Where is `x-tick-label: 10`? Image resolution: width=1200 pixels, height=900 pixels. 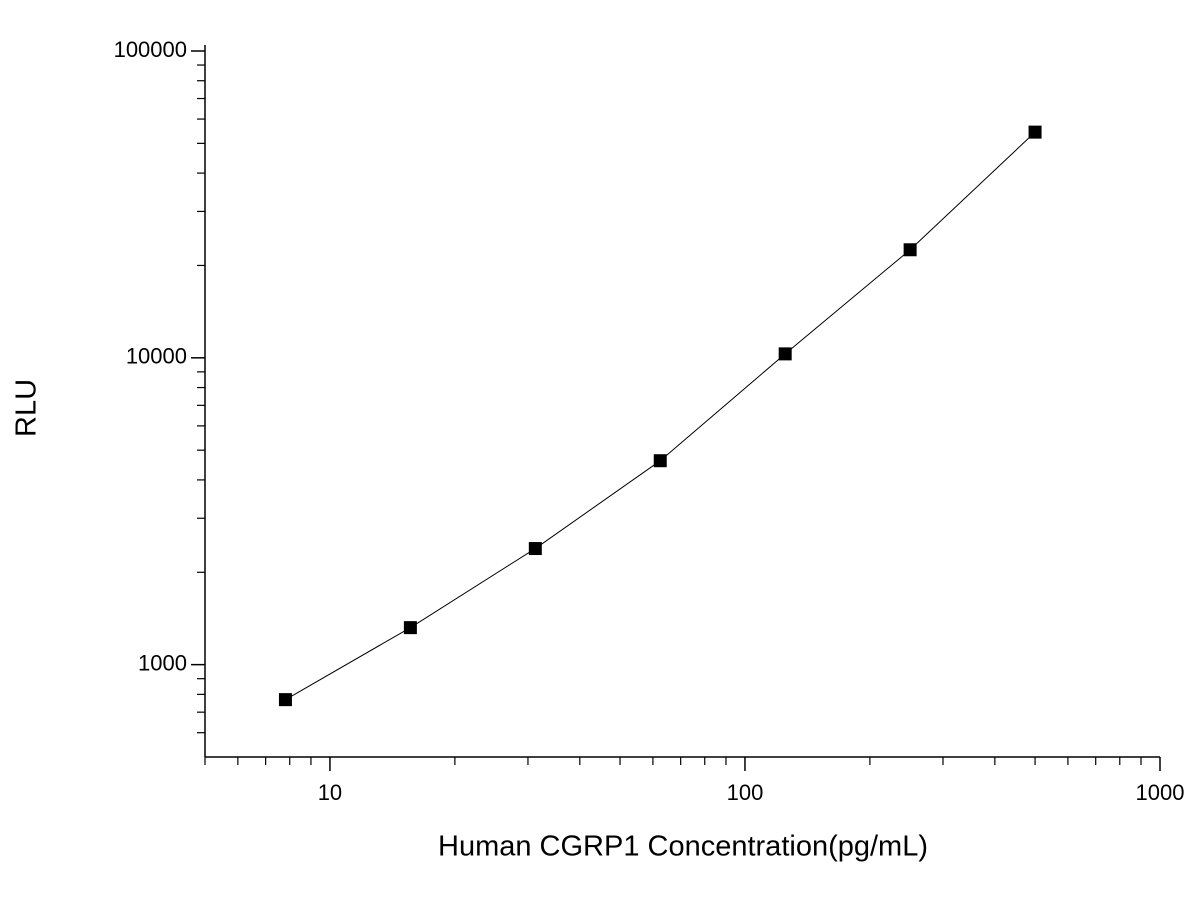
x-tick-label: 10 is located at coordinates (330, 792).